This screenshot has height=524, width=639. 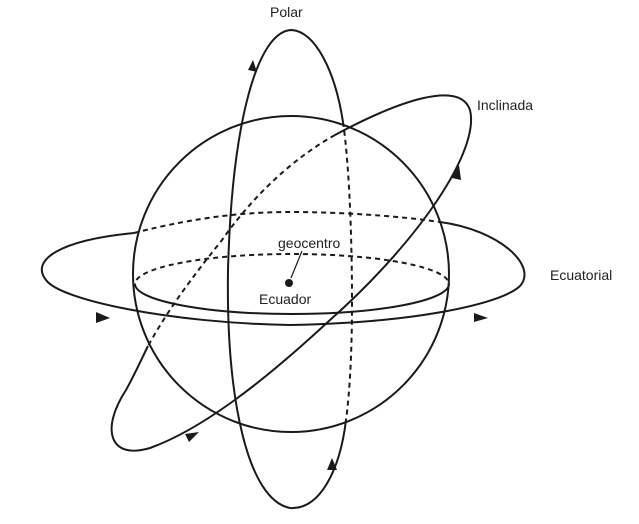 I want to click on label-geocenter: geocentro, so click(x=309, y=243).